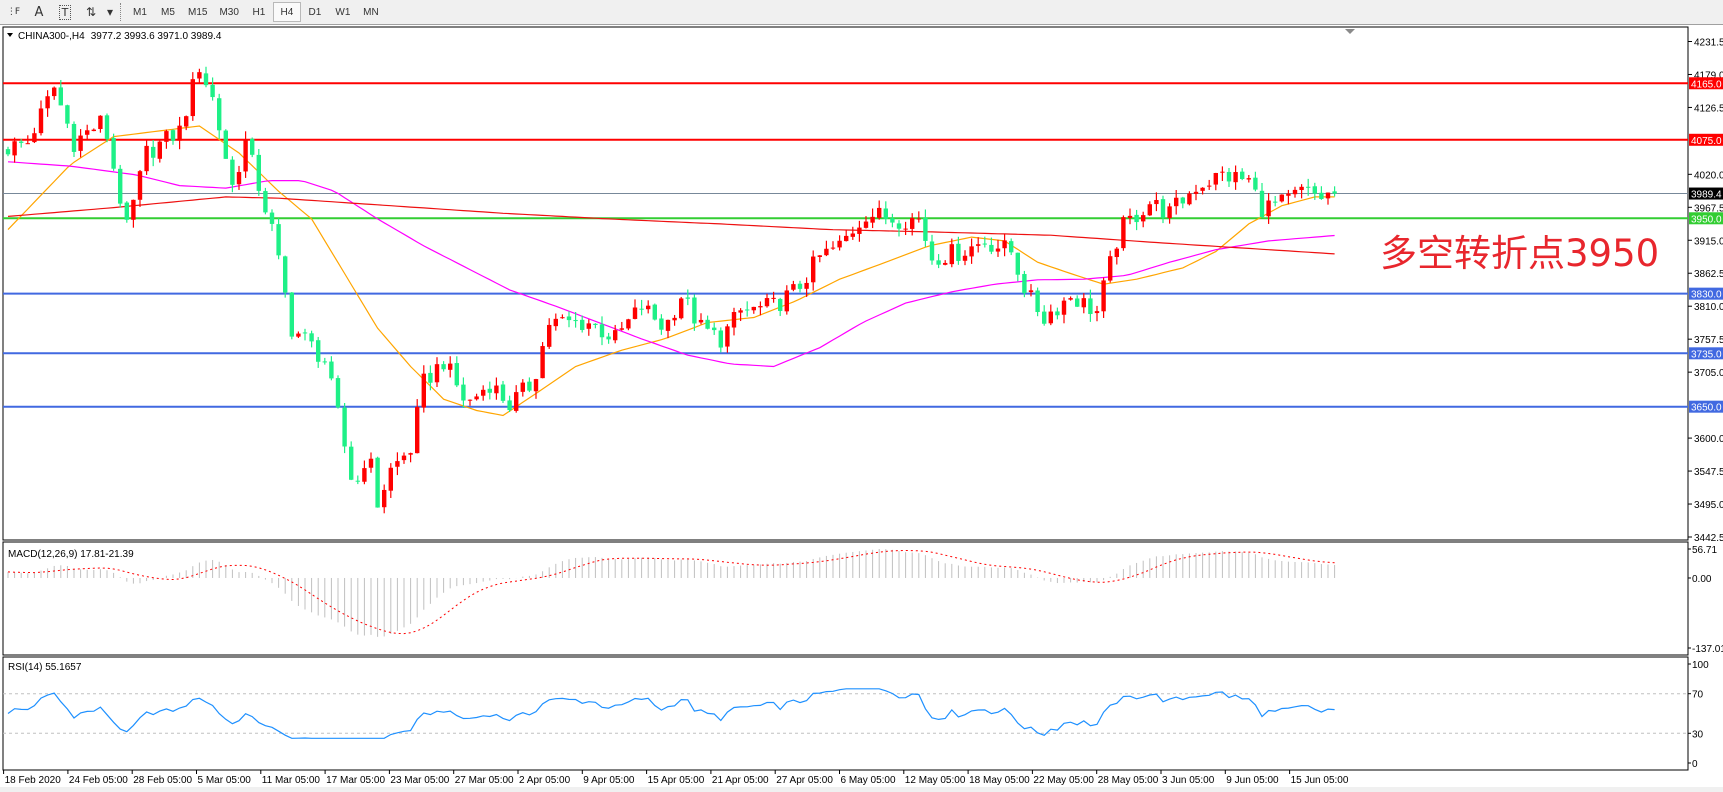 The width and height of the screenshot is (1723, 792). I want to click on timeframe-h1: H1, so click(259, 12).